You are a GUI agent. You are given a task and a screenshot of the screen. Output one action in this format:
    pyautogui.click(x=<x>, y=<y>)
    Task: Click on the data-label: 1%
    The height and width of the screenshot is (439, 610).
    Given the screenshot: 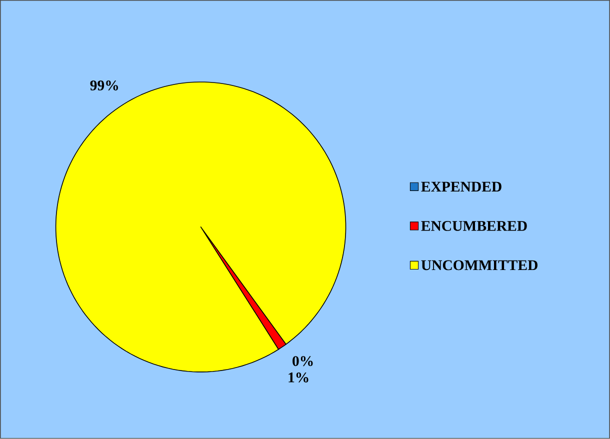 What is the action you would take?
    pyautogui.click(x=298, y=377)
    